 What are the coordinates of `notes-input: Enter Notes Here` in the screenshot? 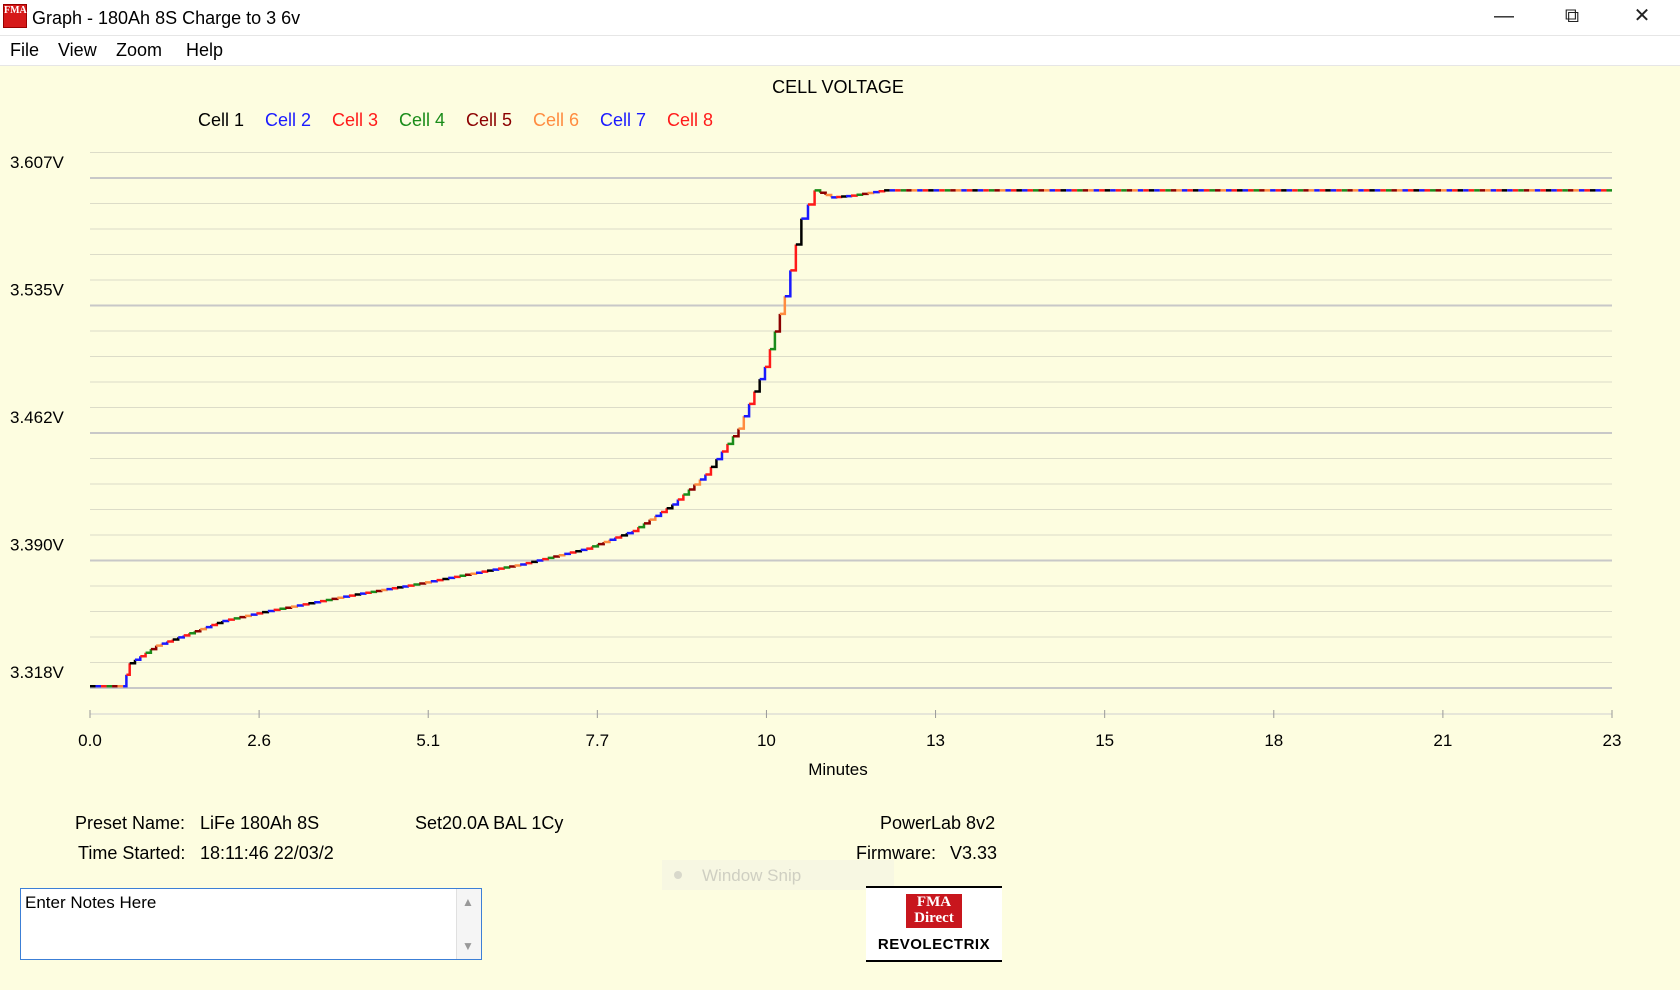 It's located at (240, 925).